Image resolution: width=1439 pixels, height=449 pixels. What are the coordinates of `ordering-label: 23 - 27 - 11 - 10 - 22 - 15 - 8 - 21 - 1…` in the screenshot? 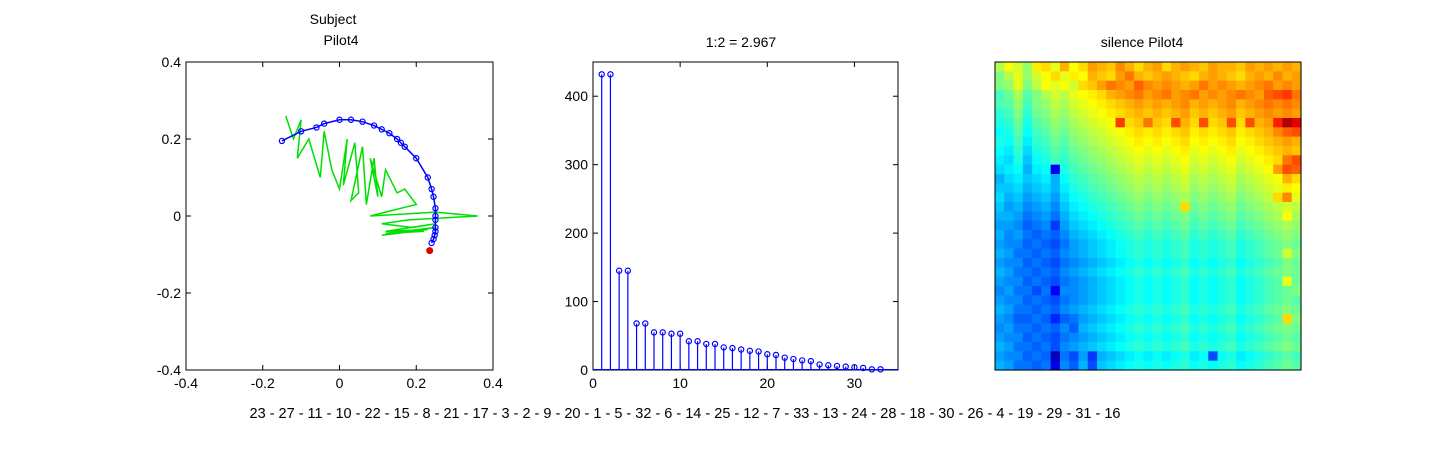 It's located at (685, 414).